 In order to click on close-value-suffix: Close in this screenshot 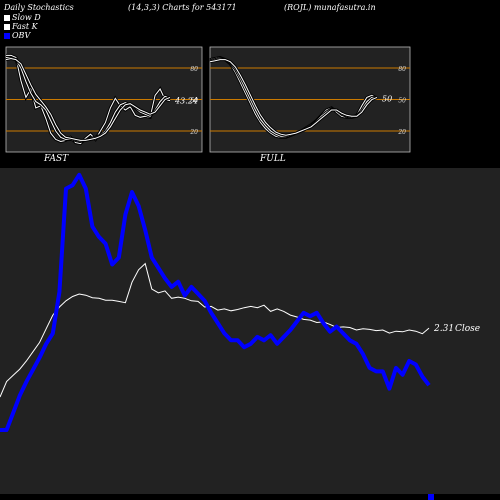, I will do `click(467, 329)`.